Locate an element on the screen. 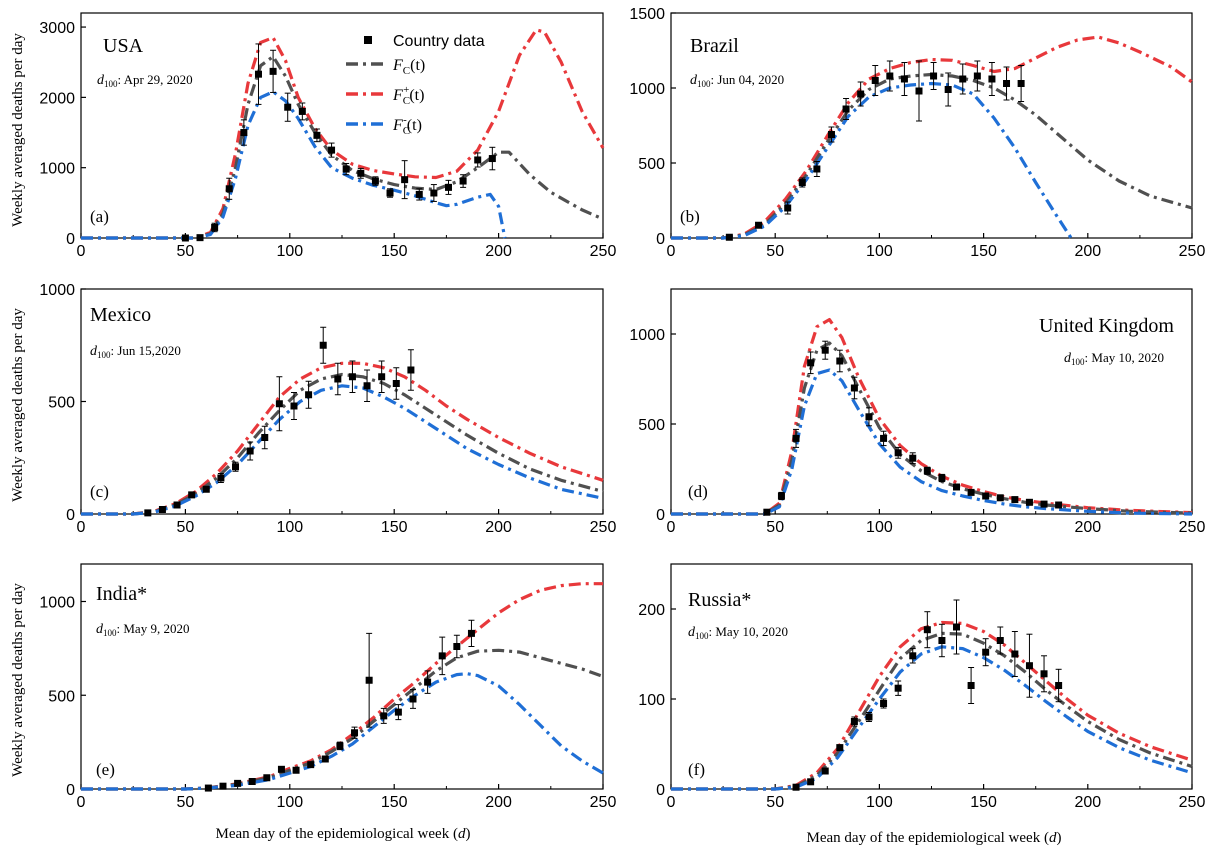 Image resolution: width=1224 pixels, height=853 pixels. x-axis-title-left: Mean day of the epidemiological week (d) is located at coordinates (343, 834).